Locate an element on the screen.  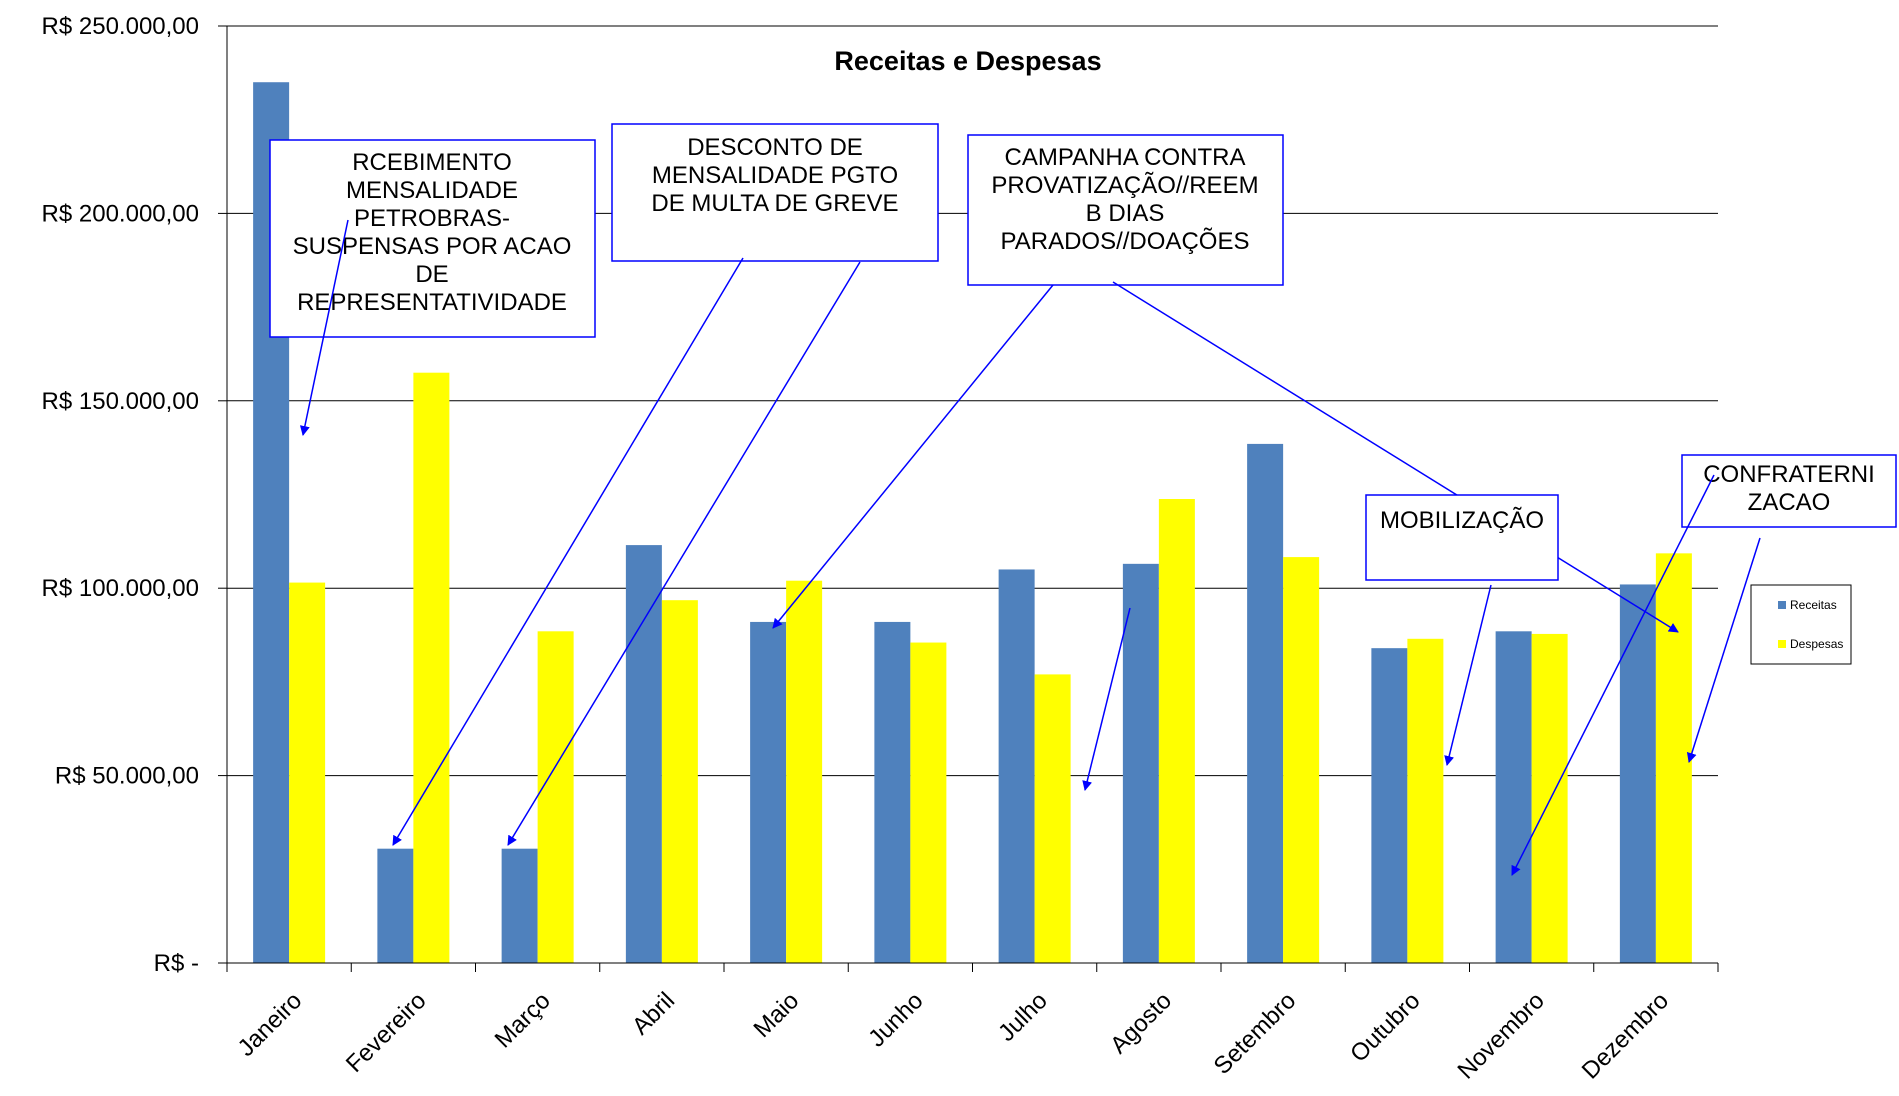
bar-receitas-outubro is located at coordinates (1389, 805).